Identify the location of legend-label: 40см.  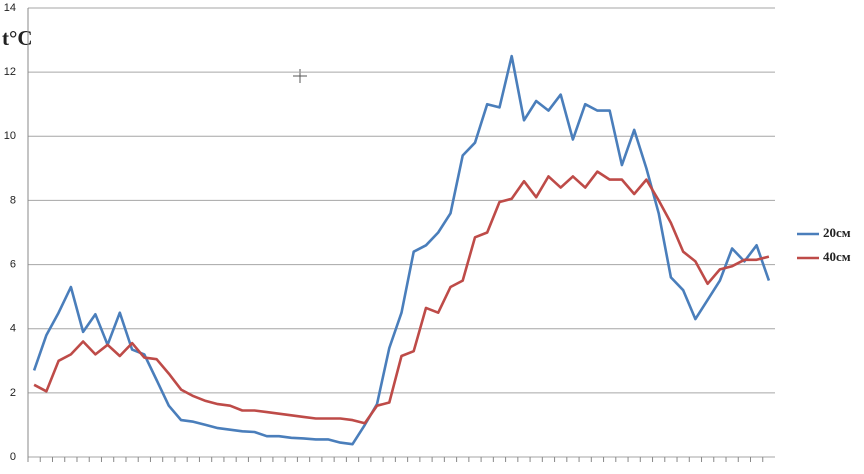
(837, 256).